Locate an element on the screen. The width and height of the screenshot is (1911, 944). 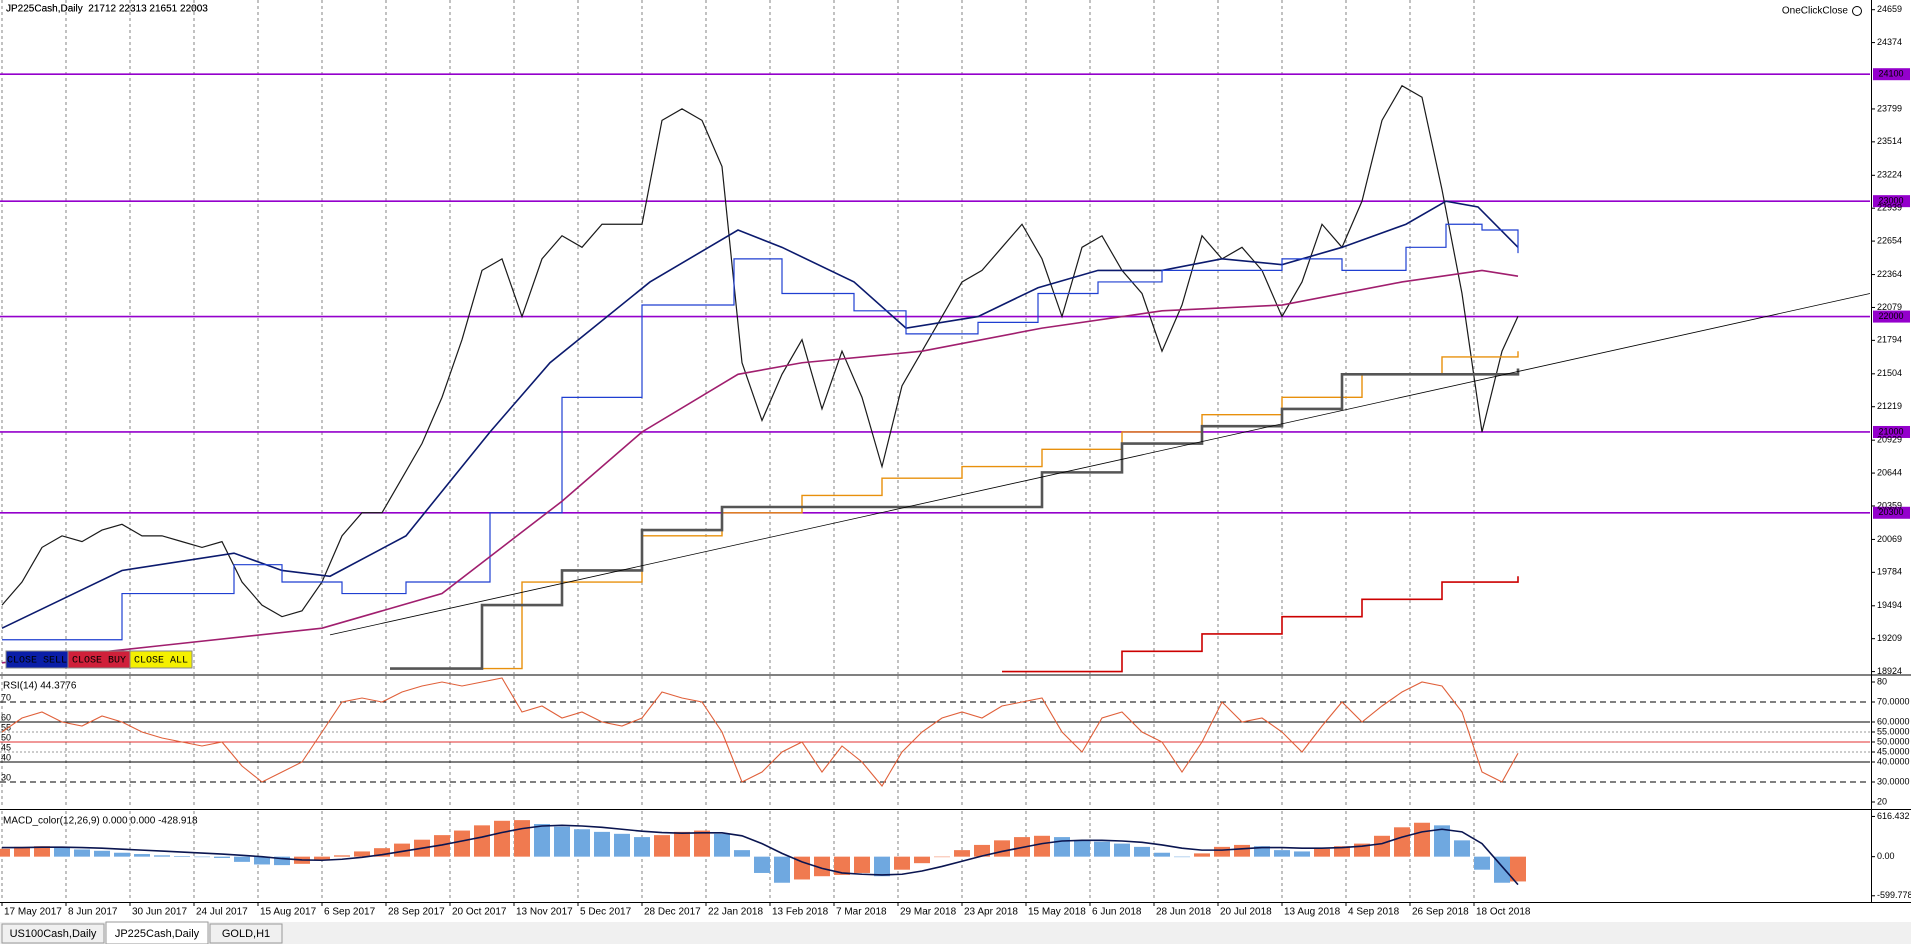
x-tick-label: 5 Dec 2017 is located at coordinates (606, 912).